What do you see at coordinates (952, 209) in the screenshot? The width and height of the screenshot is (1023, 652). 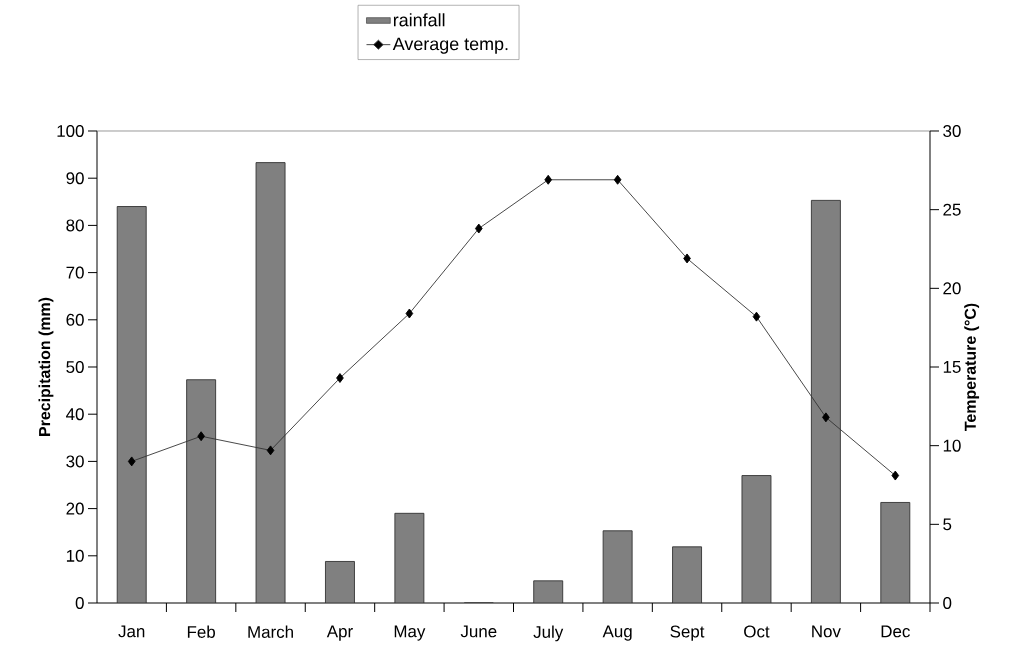 I see `y2-tick-label: 25` at bounding box center [952, 209].